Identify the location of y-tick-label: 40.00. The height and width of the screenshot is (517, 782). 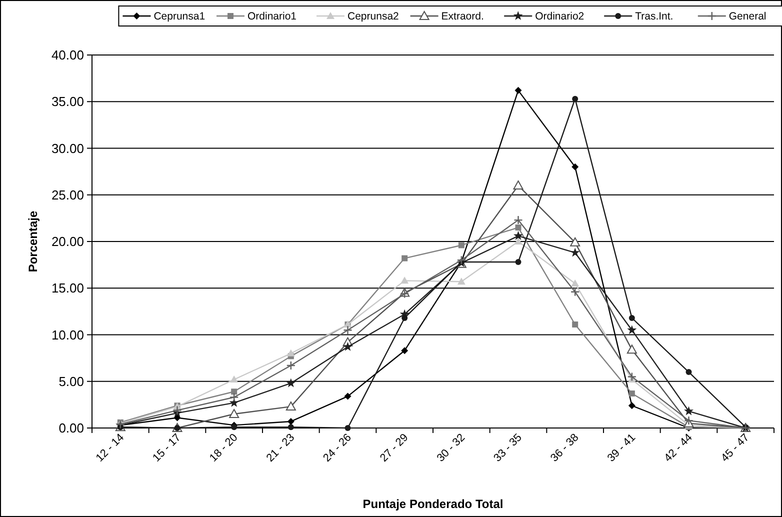
(67, 55).